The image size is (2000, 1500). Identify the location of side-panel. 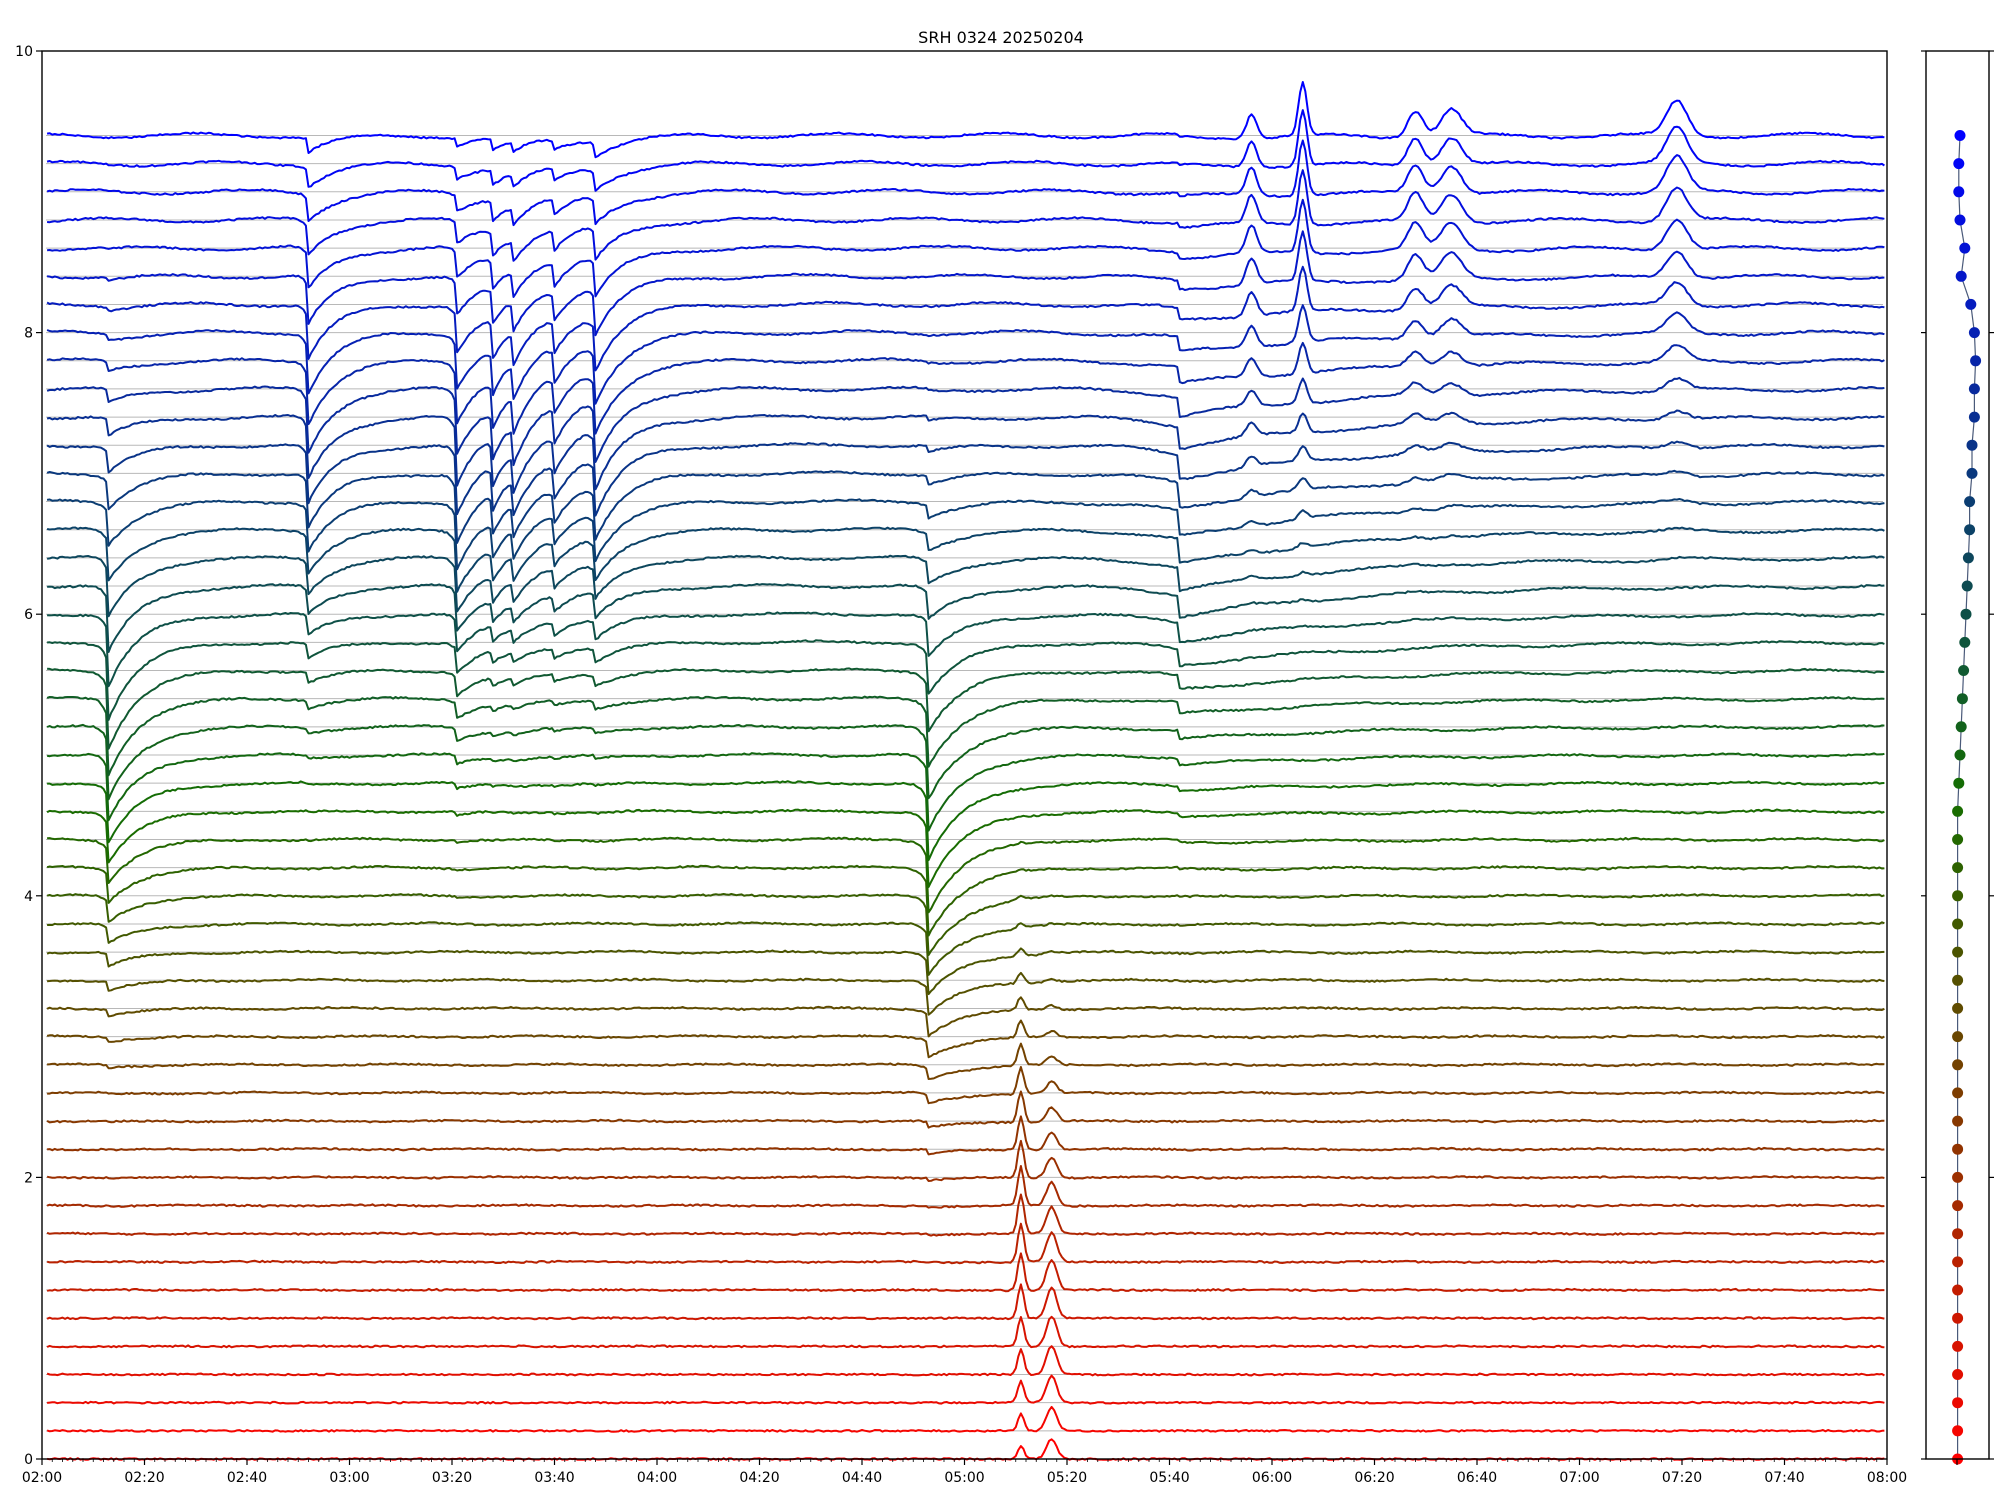
(1967, 797).